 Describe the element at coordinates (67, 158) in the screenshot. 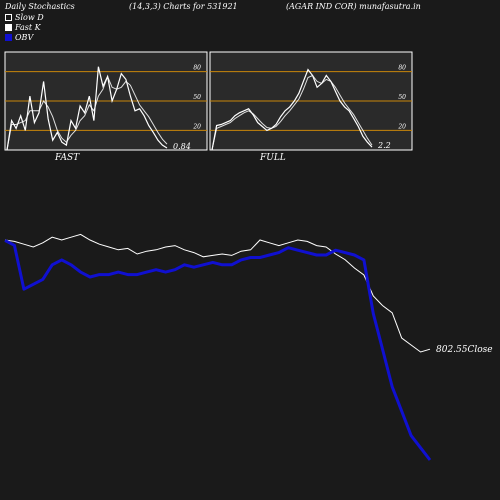

I see `fast-panel-label: FAST` at that location.